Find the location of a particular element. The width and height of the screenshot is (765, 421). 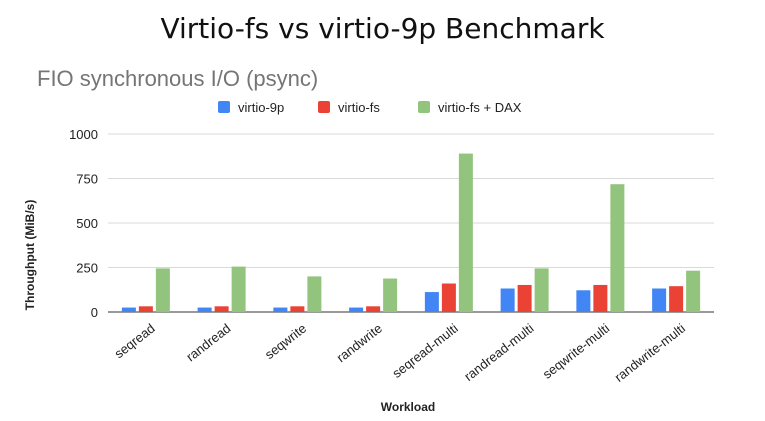

bar-virtio-fs-dax-randread-multi is located at coordinates (541, 290).